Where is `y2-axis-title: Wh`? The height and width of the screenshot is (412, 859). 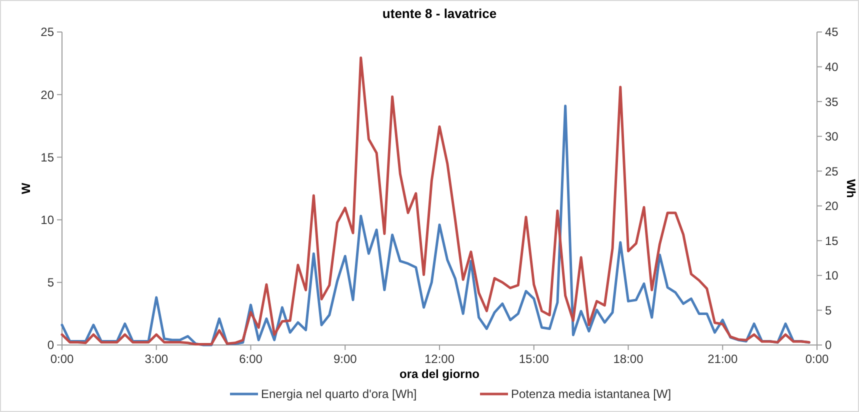 y2-axis-title: Wh is located at coordinates (851, 188).